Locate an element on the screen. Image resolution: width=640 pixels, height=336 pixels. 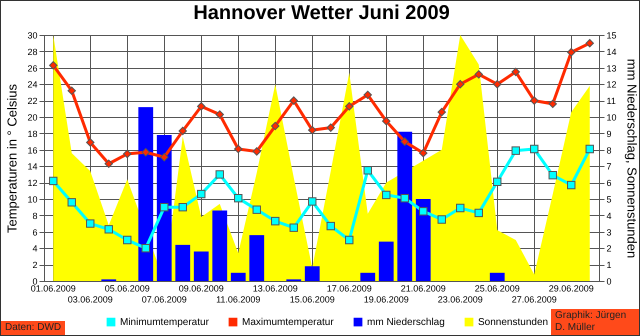
y-tick-label: 26 is located at coordinates (32, 68).